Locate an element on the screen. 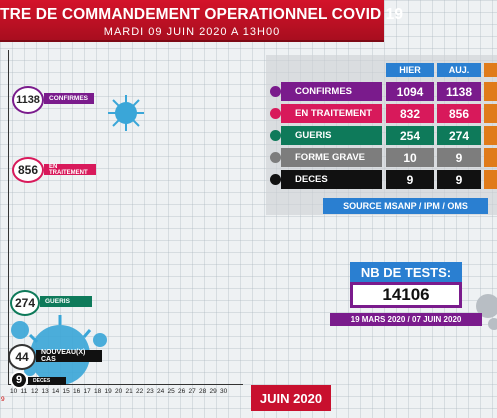 Image resolution: width=497 pixels, height=418 pixels. virus-icon-right is located at coordinates (486, 312).